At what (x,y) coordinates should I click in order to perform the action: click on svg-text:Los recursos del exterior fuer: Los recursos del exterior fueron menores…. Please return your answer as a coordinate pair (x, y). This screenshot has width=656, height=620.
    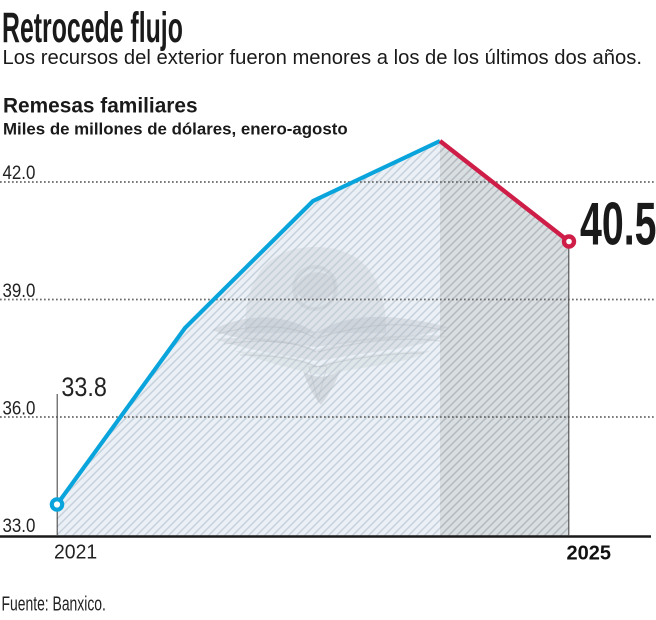
    Looking at the image, I should click on (322, 58).